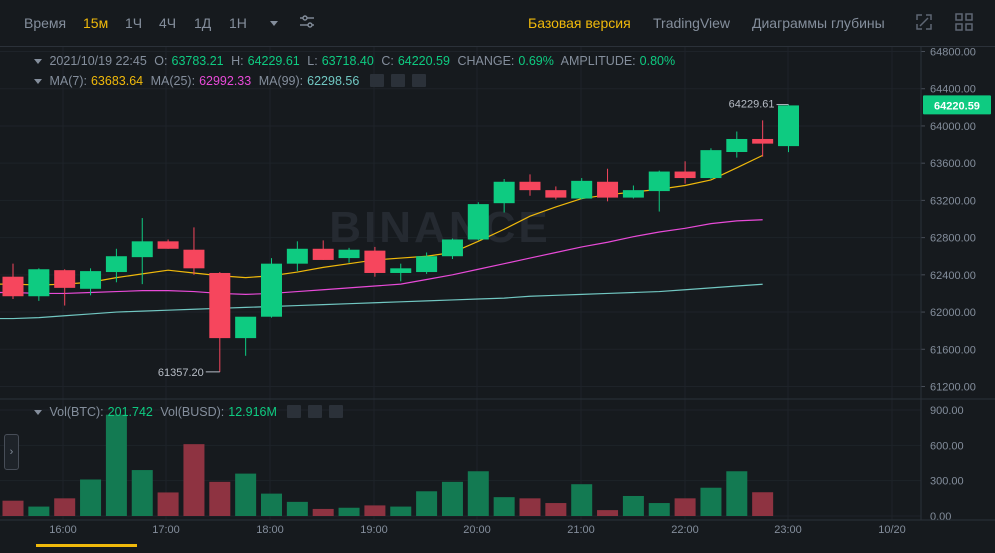 This screenshot has height=553, width=995. Describe the element at coordinates (96, 23) in the screenshot. I see `interval-15m: 15м` at that location.